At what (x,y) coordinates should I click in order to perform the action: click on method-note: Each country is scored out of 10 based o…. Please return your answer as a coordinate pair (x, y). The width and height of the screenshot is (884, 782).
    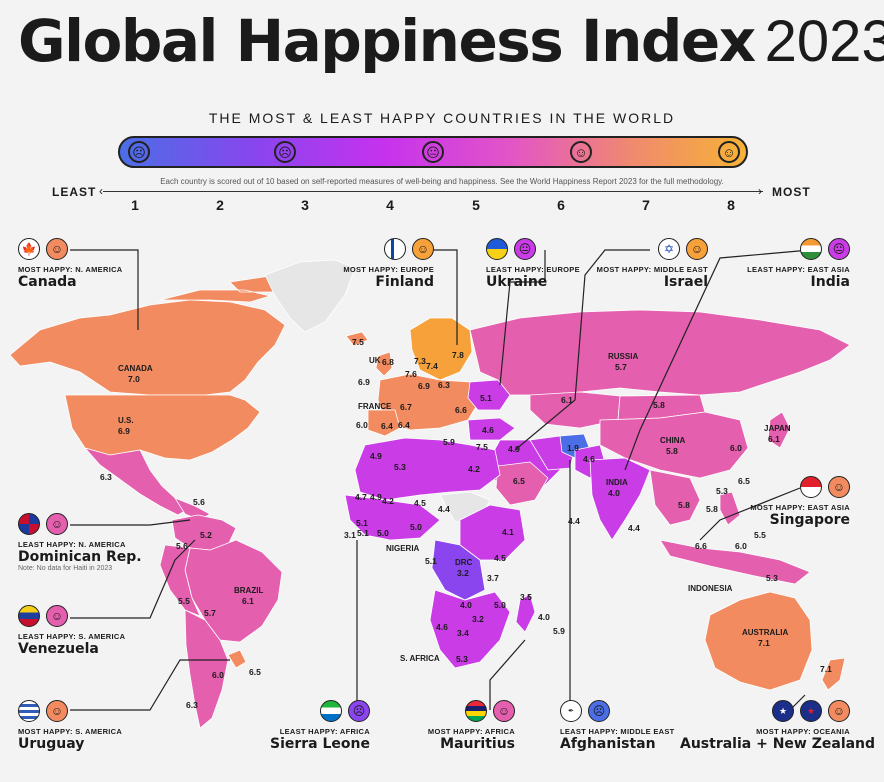
    Looking at the image, I should click on (442, 181).